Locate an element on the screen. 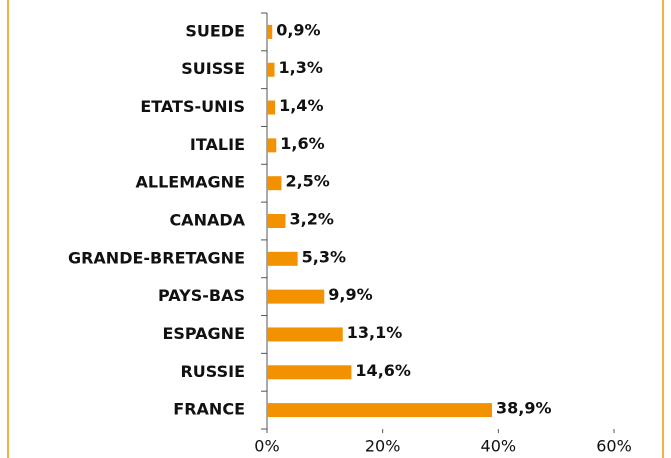 The width and height of the screenshot is (671, 458). x-tick-label: 20% is located at coordinates (383, 446).